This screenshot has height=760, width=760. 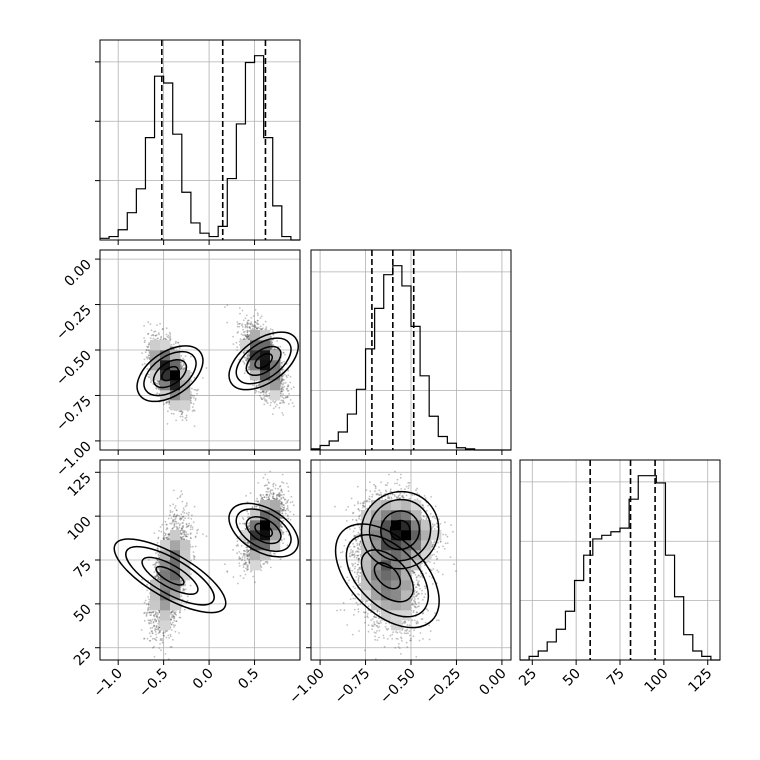 What do you see at coordinates (200, 140) in the screenshot?
I see `panel-frame` at bounding box center [200, 140].